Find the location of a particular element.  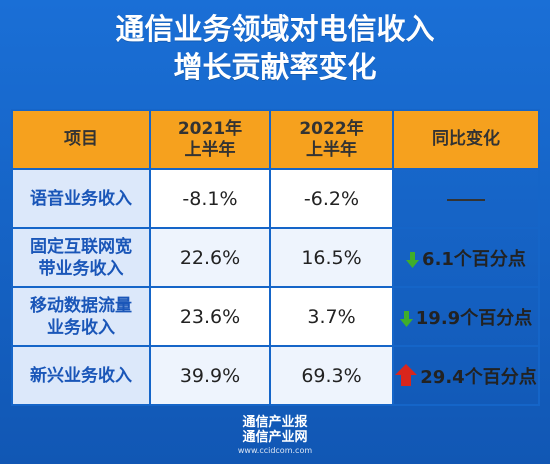

value-2022: -6.2% is located at coordinates (331, 198).